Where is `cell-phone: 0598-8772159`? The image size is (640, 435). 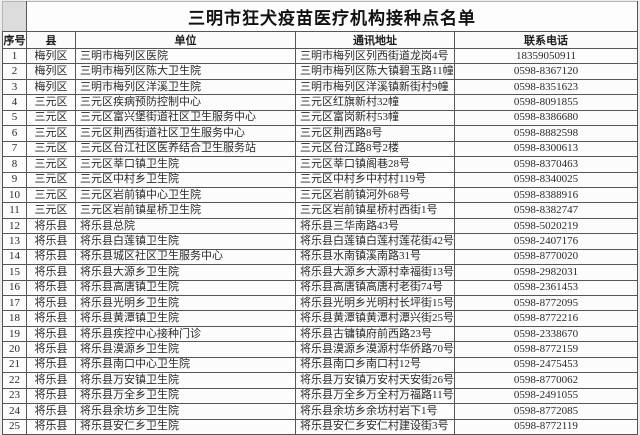
cell-phone: 0598-8772159 is located at coordinates (546, 349).